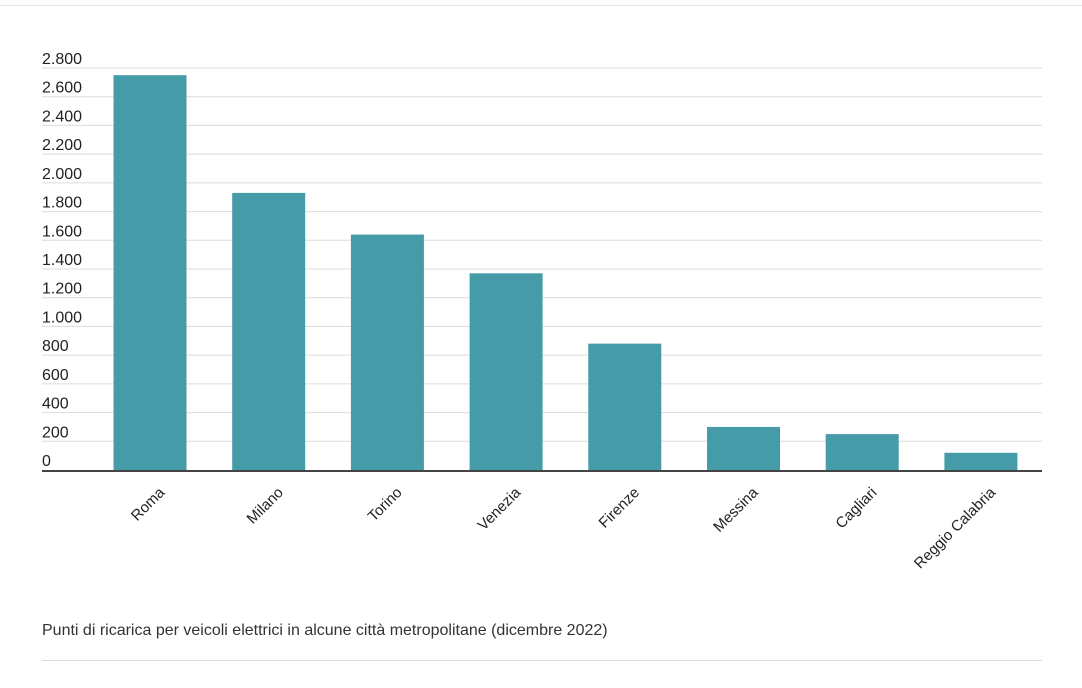  What do you see at coordinates (269, 331) in the screenshot?
I see `bar-milano` at bounding box center [269, 331].